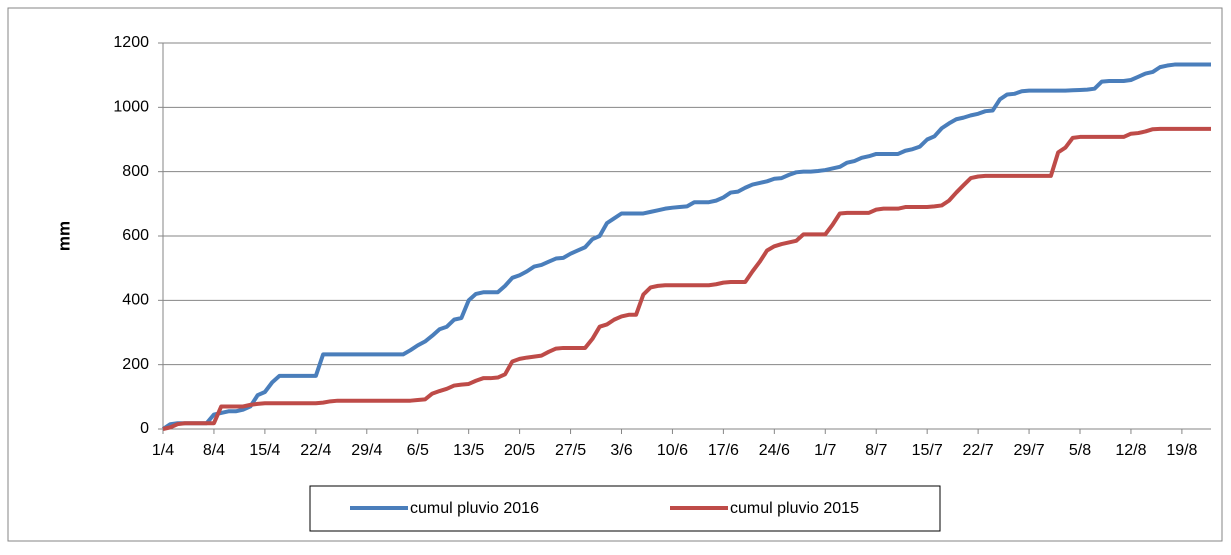 Image resolution: width=1231 pixels, height=555 pixels. What do you see at coordinates (131, 107) in the screenshot?
I see `y-tick-label: 1000` at bounding box center [131, 107].